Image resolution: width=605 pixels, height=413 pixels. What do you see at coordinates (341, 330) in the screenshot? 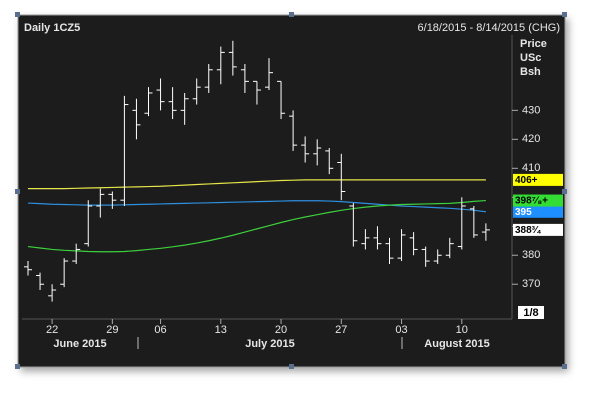
I see `x-tick-label: 27` at bounding box center [341, 330].